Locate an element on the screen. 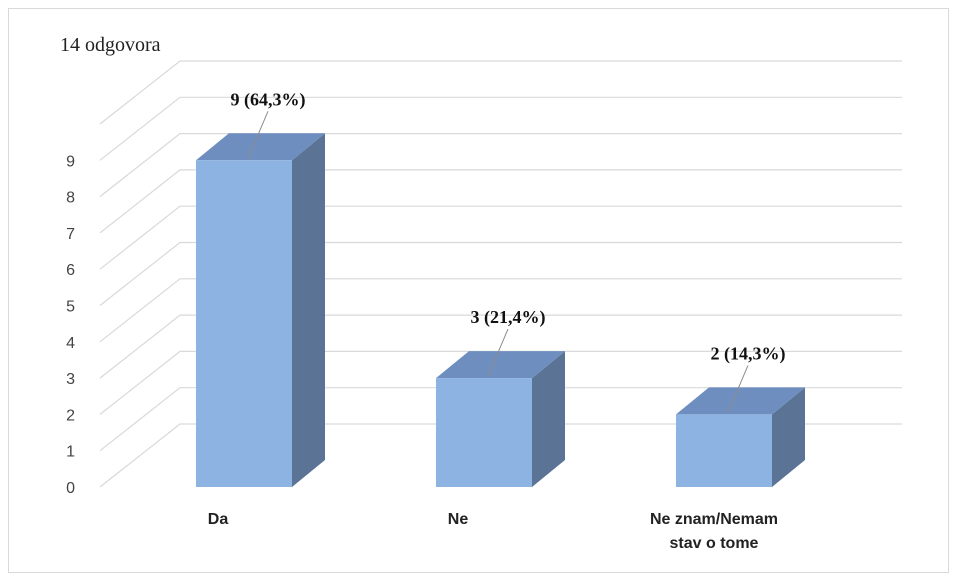 This screenshot has width=959, height=581. x-category-label: stav o tome is located at coordinates (714, 543).